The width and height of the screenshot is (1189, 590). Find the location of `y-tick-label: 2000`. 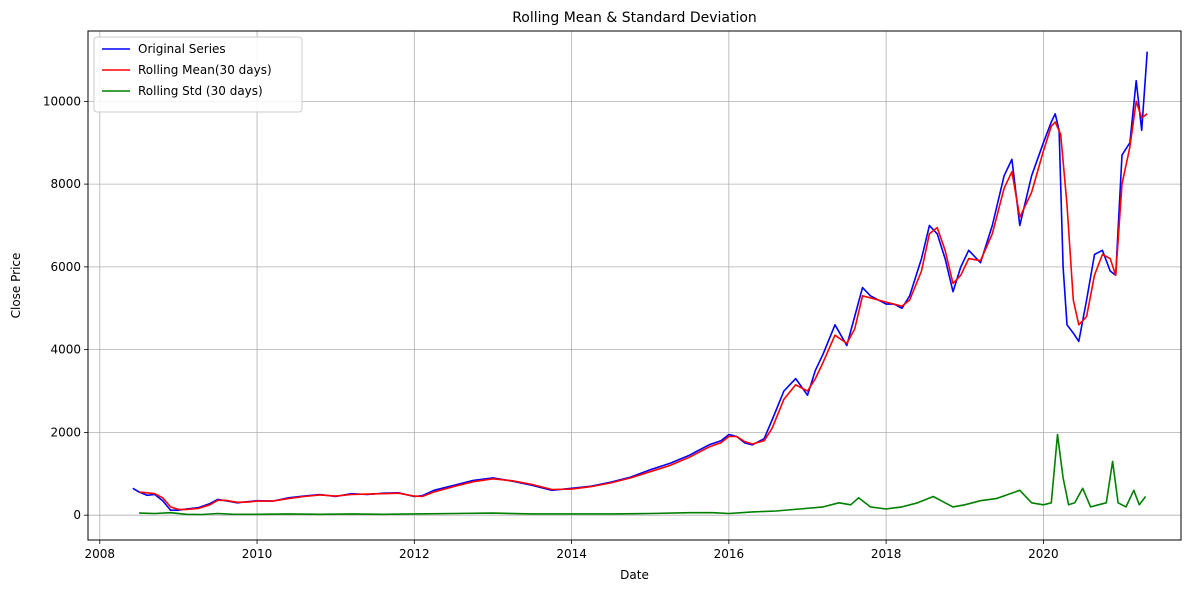

y-tick-label: 2000 is located at coordinates (65, 432).